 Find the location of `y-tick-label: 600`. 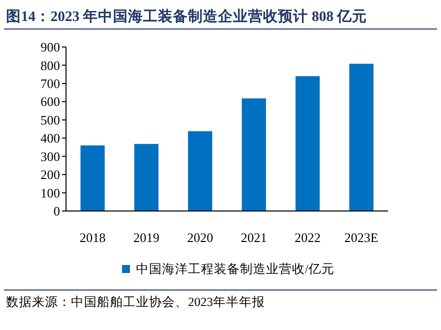

y-tick-label: 600 is located at coordinates (50, 102).